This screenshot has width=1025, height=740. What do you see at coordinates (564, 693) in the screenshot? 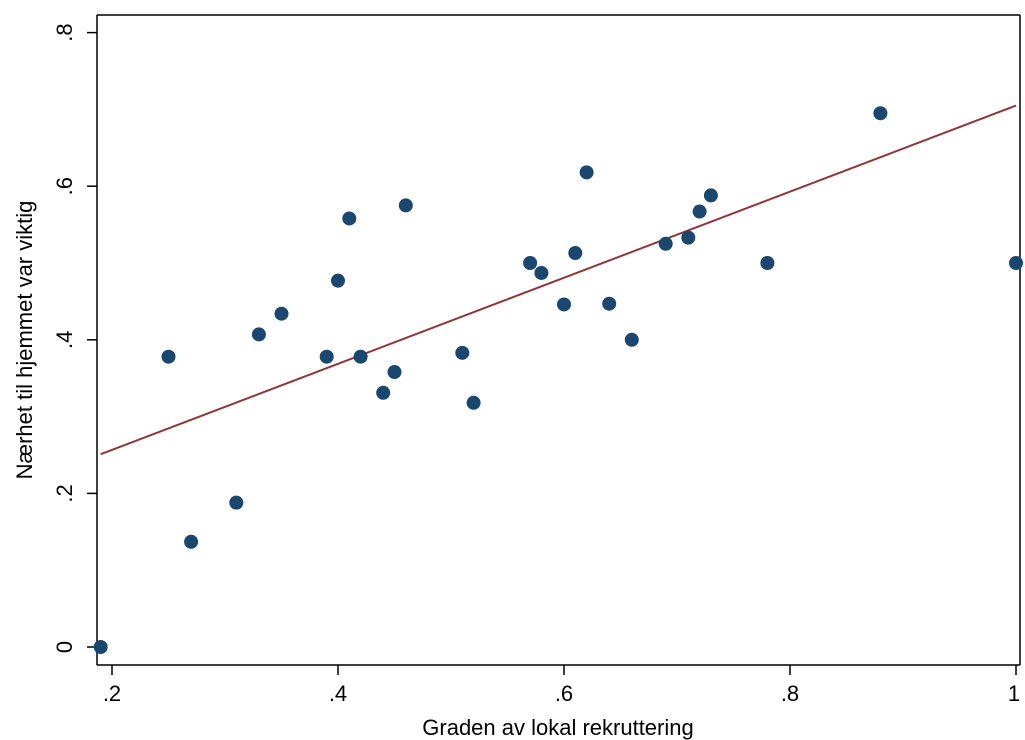
I see `x-tick-label: .6` at bounding box center [564, 693].